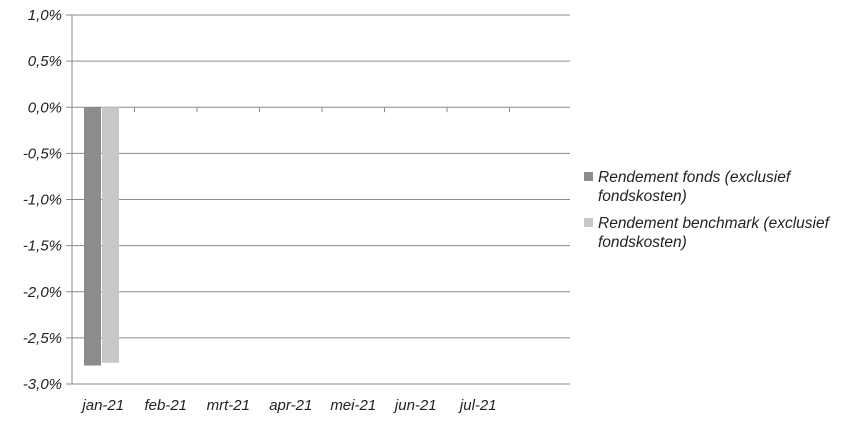 The width and height of the screenshot is (861, 423). What do you see at coordinates (42, 200) in the screenshot?
I see `y-tick-label: -1,0%` at bounding box center [42, 200].